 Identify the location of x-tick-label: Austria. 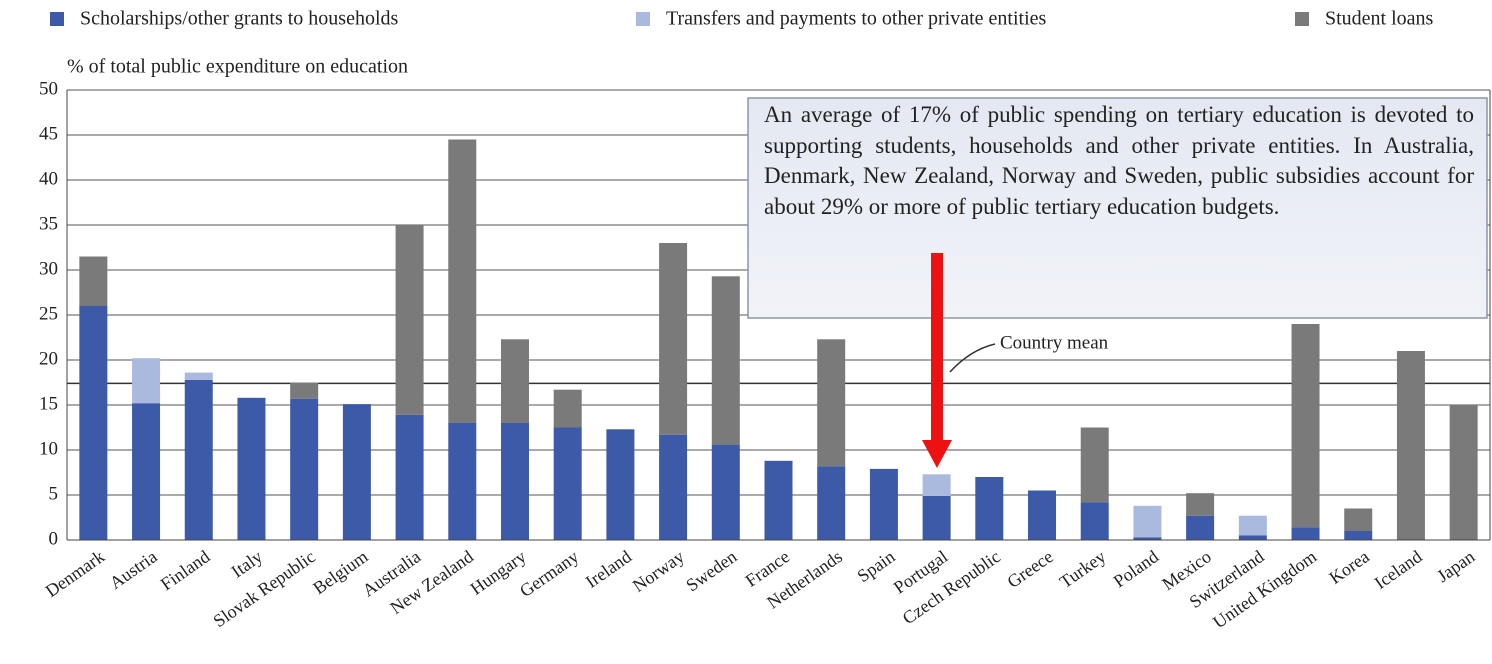
(133, 569).